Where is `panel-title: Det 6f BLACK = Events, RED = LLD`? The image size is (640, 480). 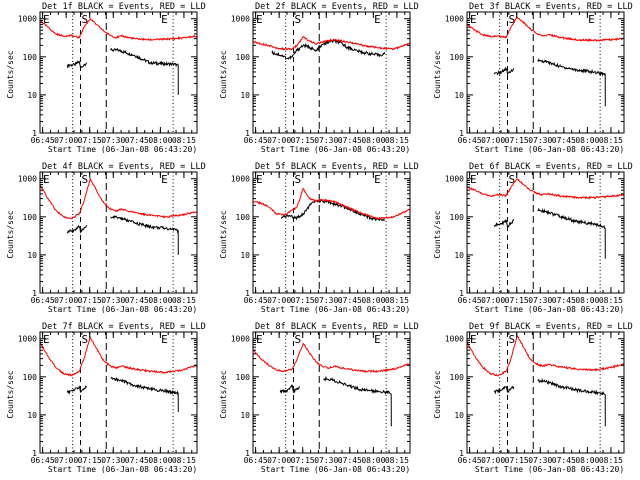
panel-title: Det 6f BLACK = Events, RED = LLD is located at coordinates (551, 167).